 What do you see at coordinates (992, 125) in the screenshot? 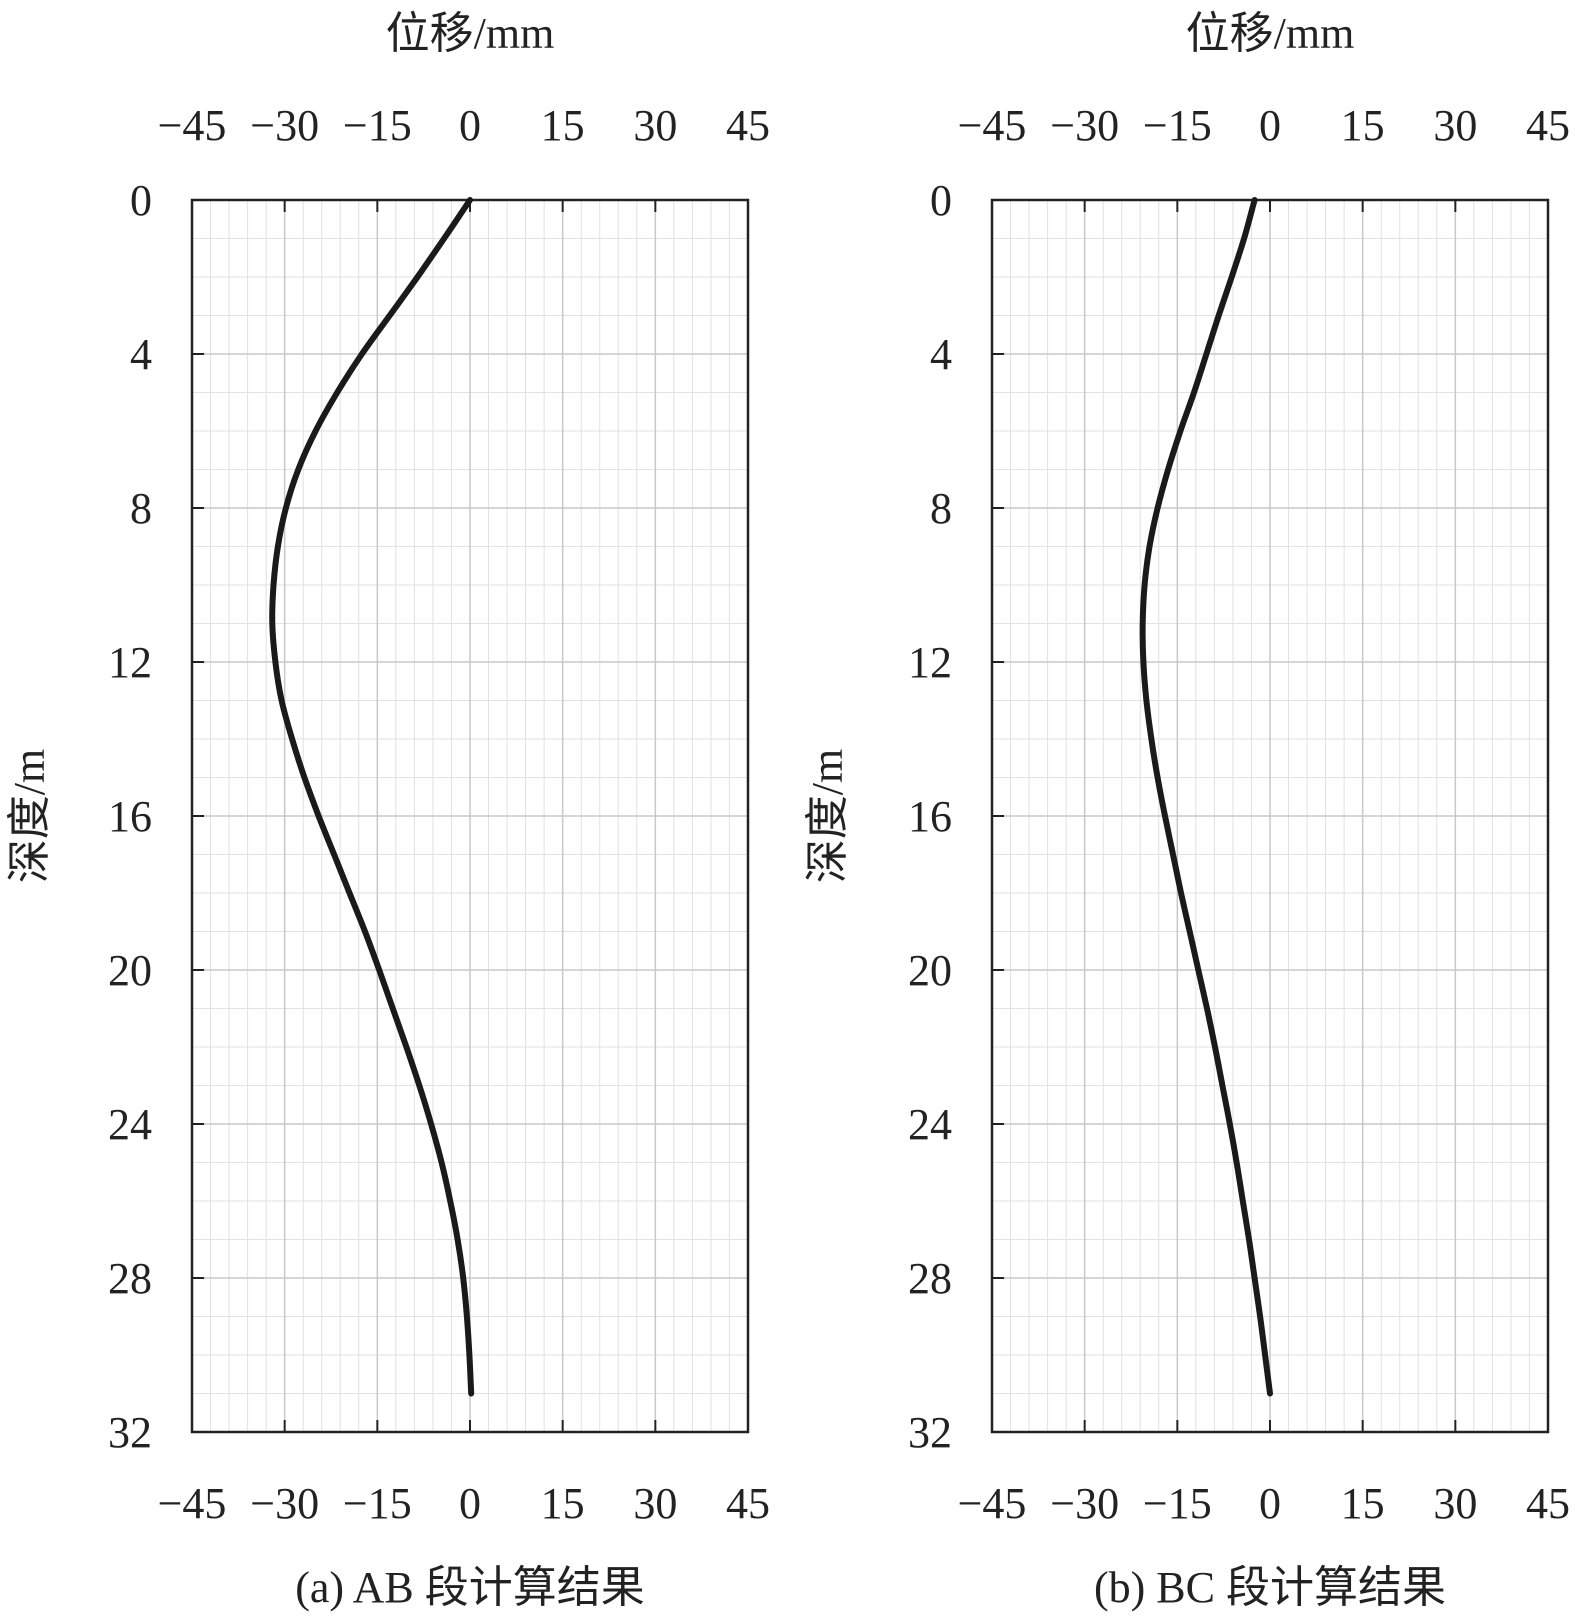
I see `panel-bc-x-tick-label-top: −45` at bounding box center [992, 125].